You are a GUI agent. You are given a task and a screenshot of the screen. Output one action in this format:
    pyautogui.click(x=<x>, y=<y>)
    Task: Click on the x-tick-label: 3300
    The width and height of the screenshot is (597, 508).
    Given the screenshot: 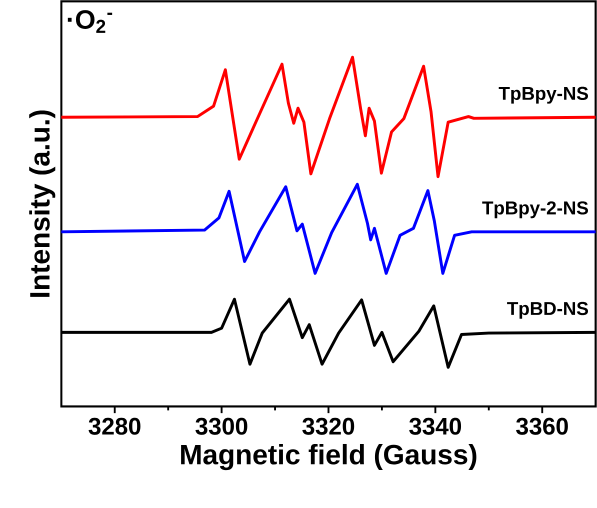 What is the action you would take?
    pyautogui.click(x=221, y=426)
    